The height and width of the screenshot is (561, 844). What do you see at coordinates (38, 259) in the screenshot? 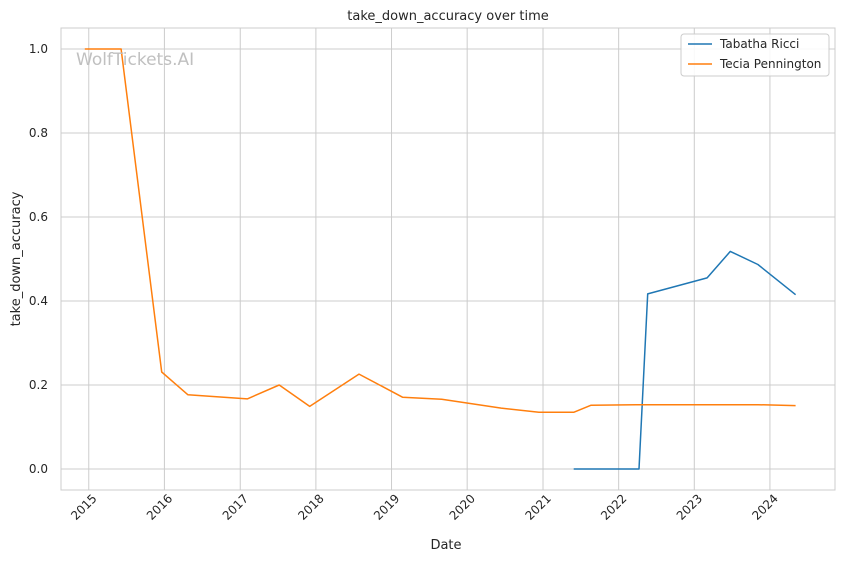
I see `y-tick-labels: 0.0 0.2 0.4 0.6 0.8 1.0` at bounding box center [38, 259].